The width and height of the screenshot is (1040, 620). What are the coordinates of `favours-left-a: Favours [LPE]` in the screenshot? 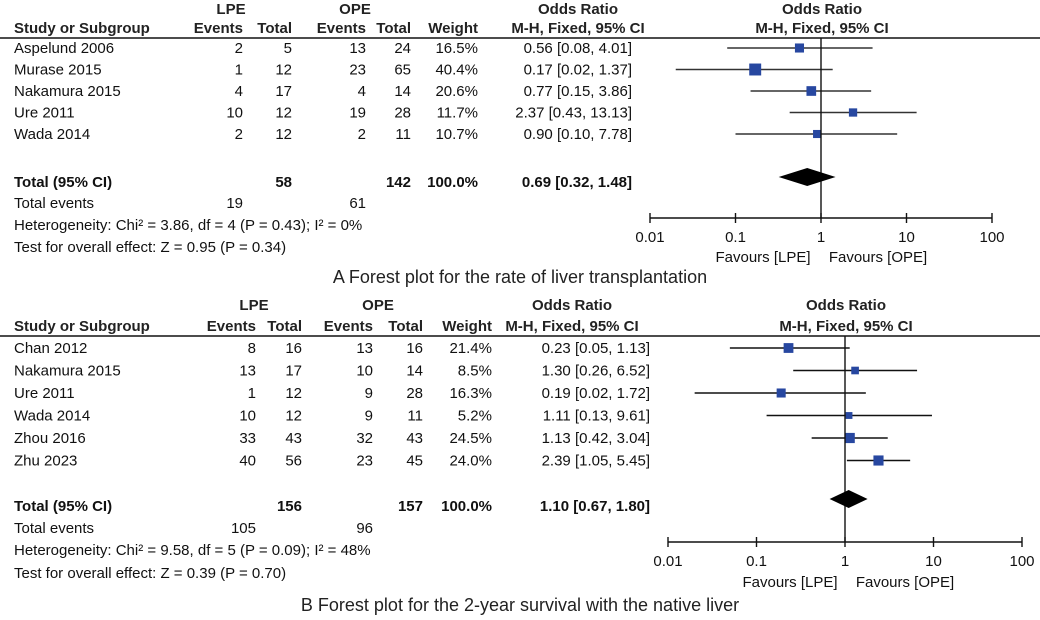 It's located at (762, 257).